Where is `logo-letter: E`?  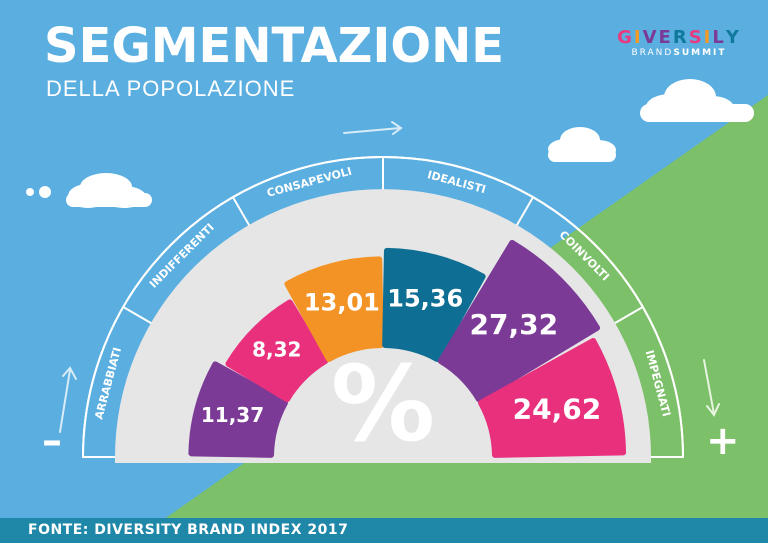 logo-letter: E is located at coordinates (665, 37).